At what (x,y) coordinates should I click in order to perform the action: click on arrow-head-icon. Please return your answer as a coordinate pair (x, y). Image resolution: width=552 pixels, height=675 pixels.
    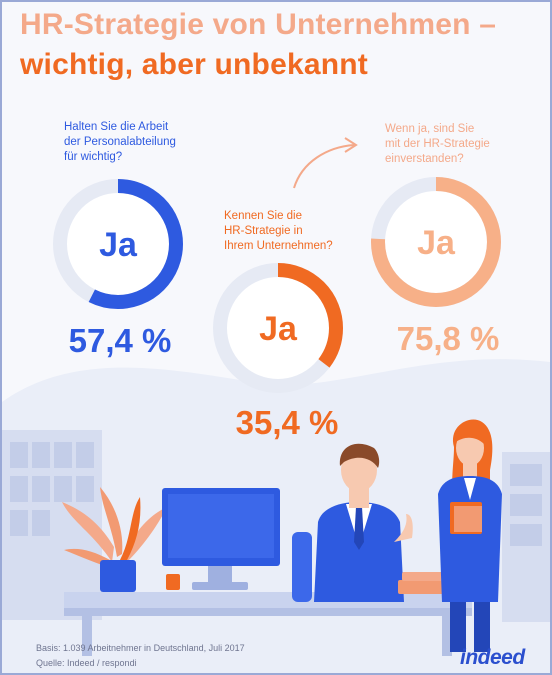
    Looking at the image, I should click on (351, 145).